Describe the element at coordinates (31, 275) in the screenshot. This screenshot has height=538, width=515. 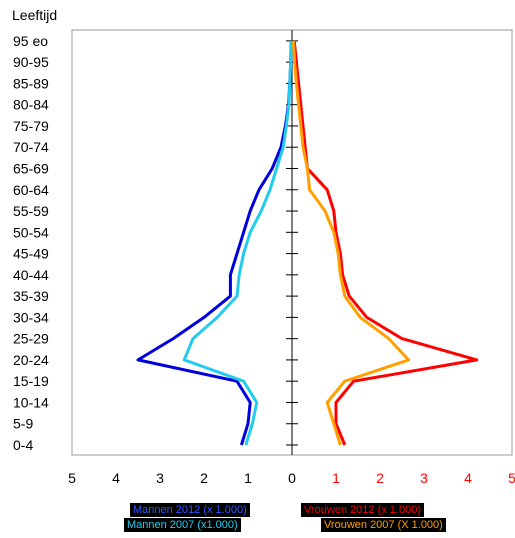
I see `age-label: 40-44` at that location.